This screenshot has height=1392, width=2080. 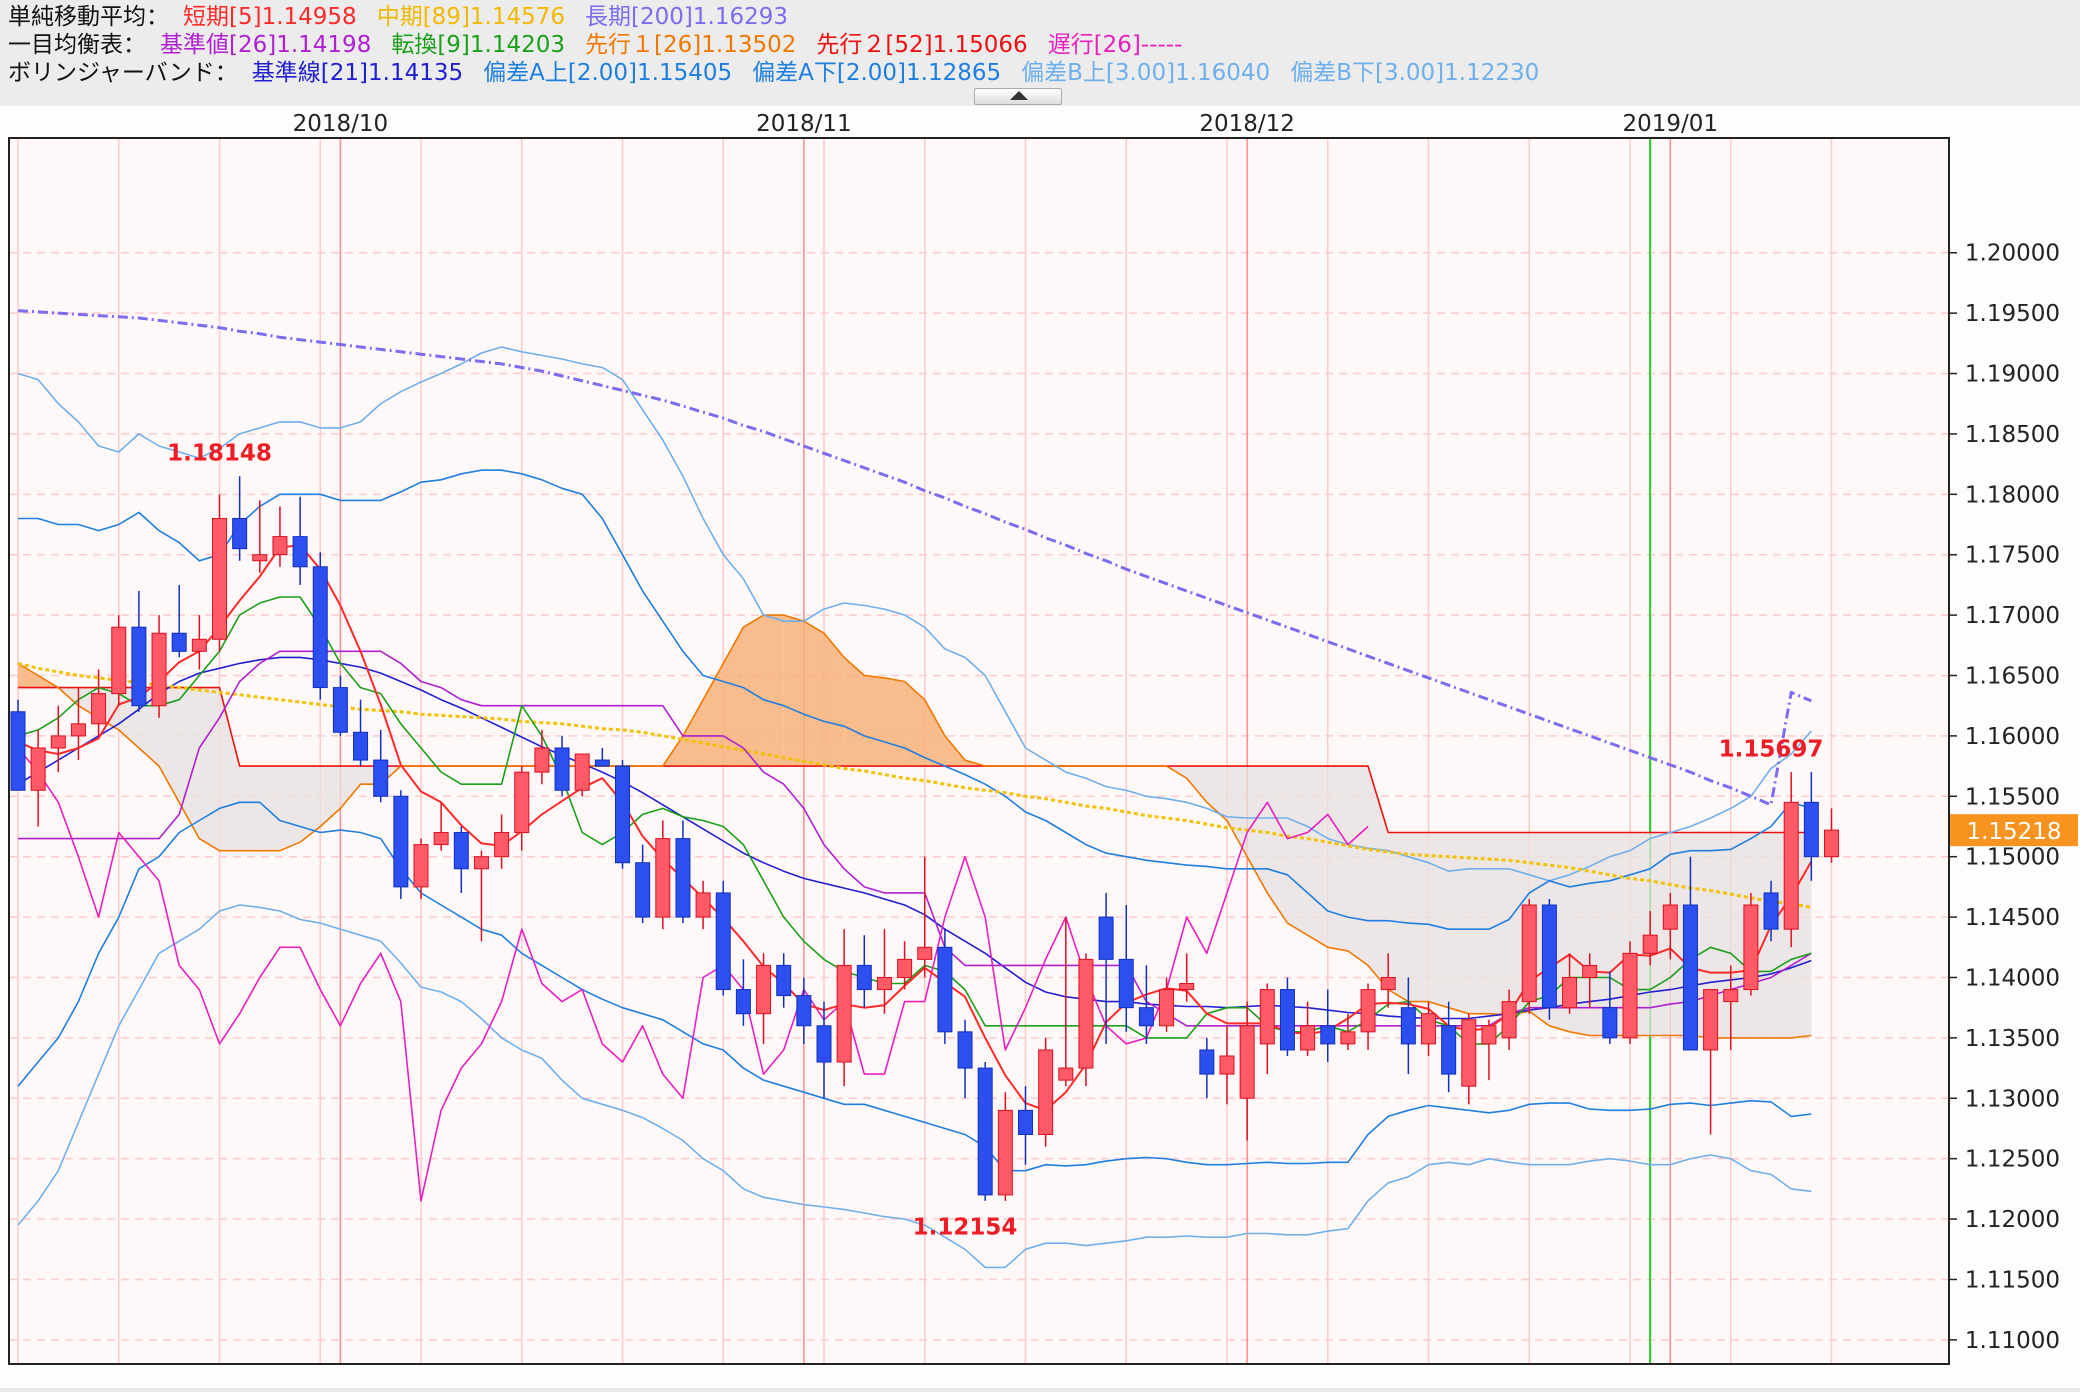 I want to click on senkou-b-line, so click(x=915, y=760).